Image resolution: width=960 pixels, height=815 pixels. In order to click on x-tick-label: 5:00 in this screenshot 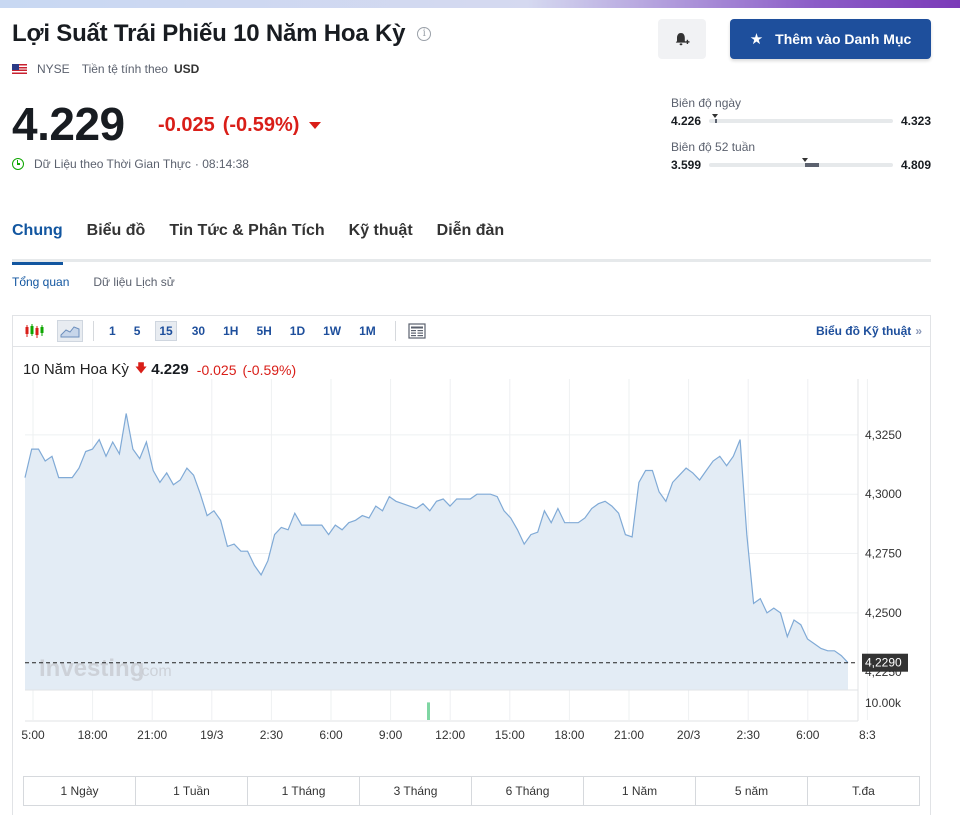, I will do `click(33, 735)`.